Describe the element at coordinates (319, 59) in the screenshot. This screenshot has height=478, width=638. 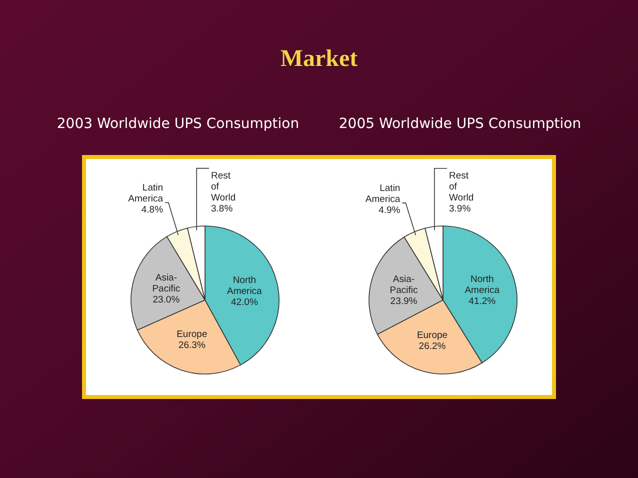
I see `text: Market` at that location.